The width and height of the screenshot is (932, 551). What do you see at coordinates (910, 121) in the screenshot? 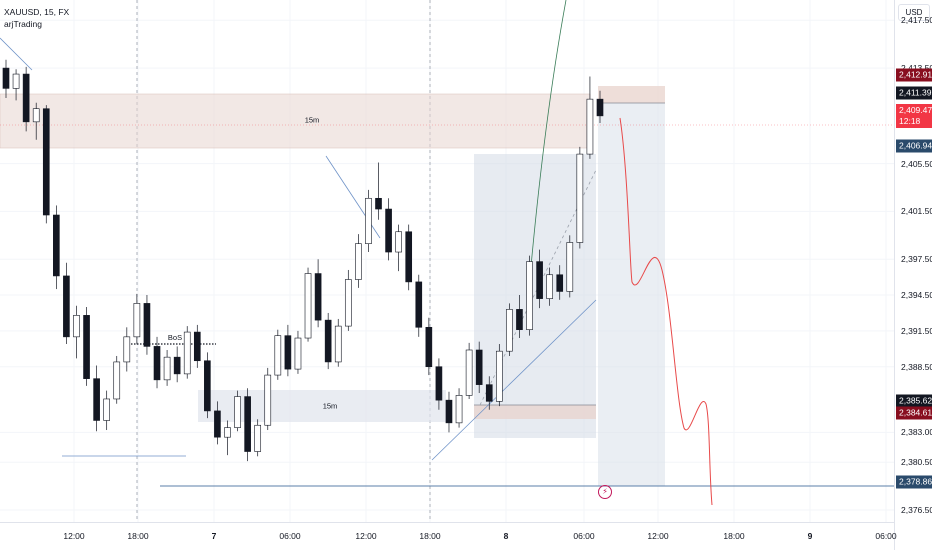
I see `countdown-label: 12:18` at bounding box center [910, 121].